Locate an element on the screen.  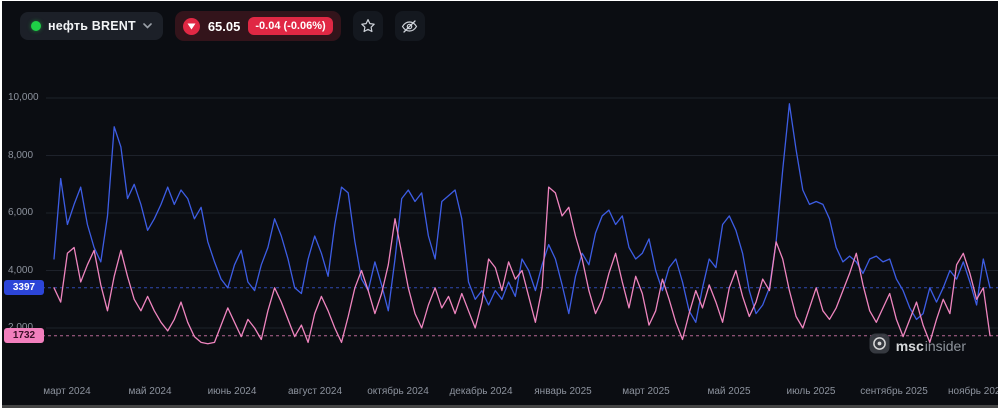
x-tick-label: март 2025 is located at coordinates (646, 391).